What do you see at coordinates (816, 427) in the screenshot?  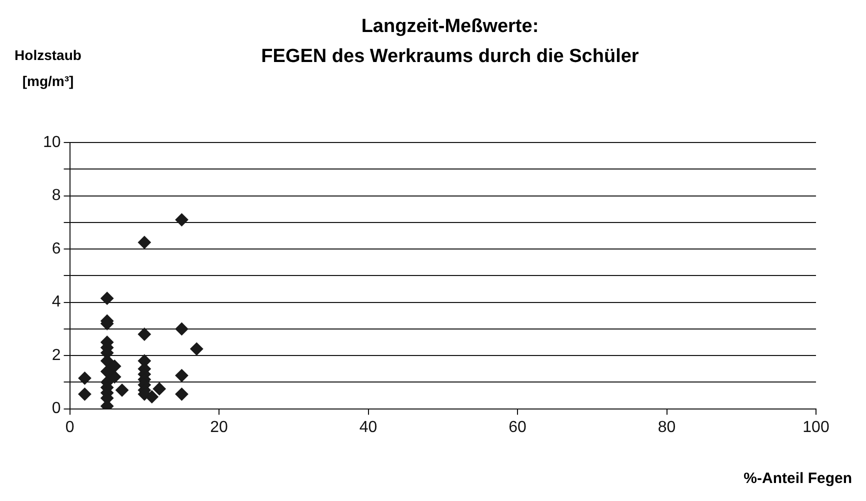 I see `x-tick-label: 100` at bounding box center [816, 427].